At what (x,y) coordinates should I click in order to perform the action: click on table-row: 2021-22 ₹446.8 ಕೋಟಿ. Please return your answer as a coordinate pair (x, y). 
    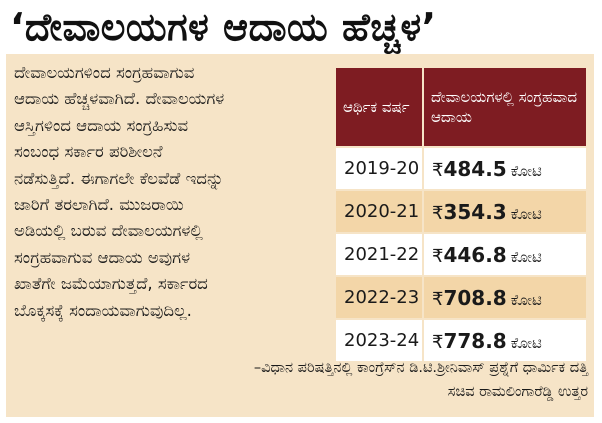
    Looking at the image, I should click on (461, 254).